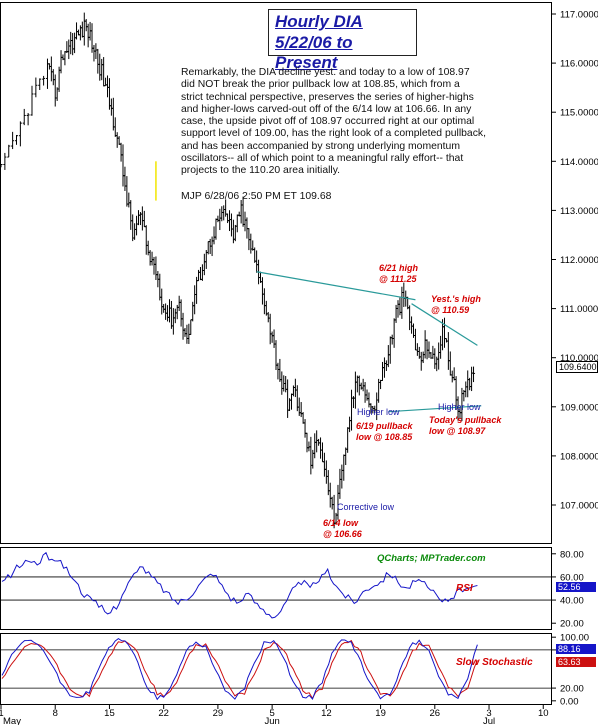  What do you see at coordinates (579, 162) in the screenshot?
I see `price-tick-label: 114.0000` at bounding box center [579, 162].